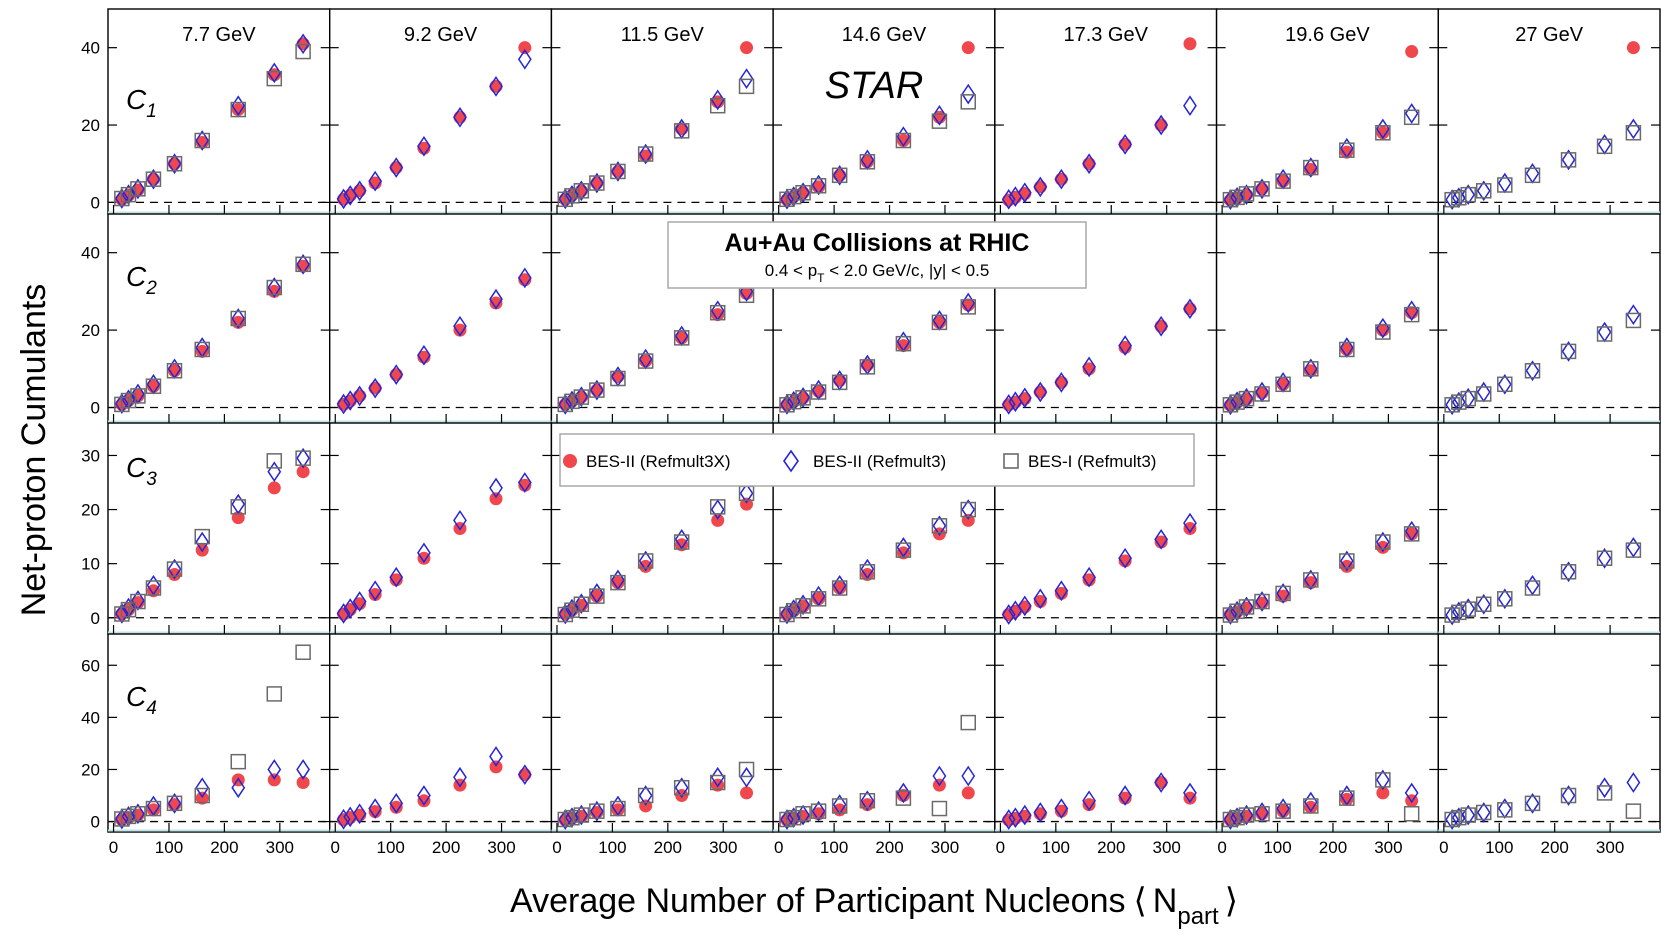  Describe the element at coordinates (821, 278) in the screenshot. I see `info-box-cut-sub: T` at that location.